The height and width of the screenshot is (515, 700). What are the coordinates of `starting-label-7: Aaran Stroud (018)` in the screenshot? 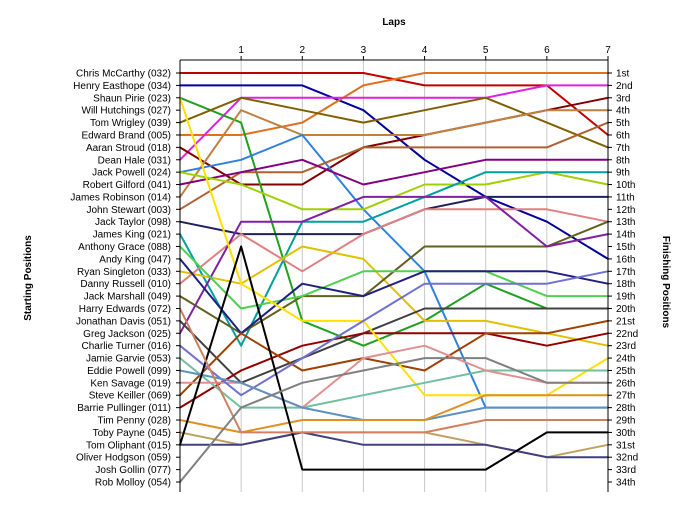 It's located at (128, 148).